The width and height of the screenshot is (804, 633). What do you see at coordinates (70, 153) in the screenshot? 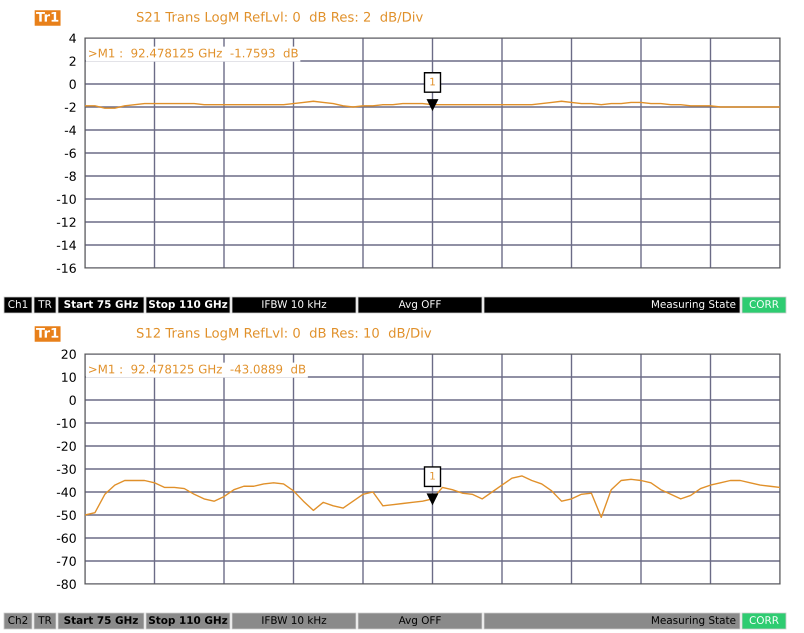
I see `y-tick-label: -6` at bounding box center [70, 153].